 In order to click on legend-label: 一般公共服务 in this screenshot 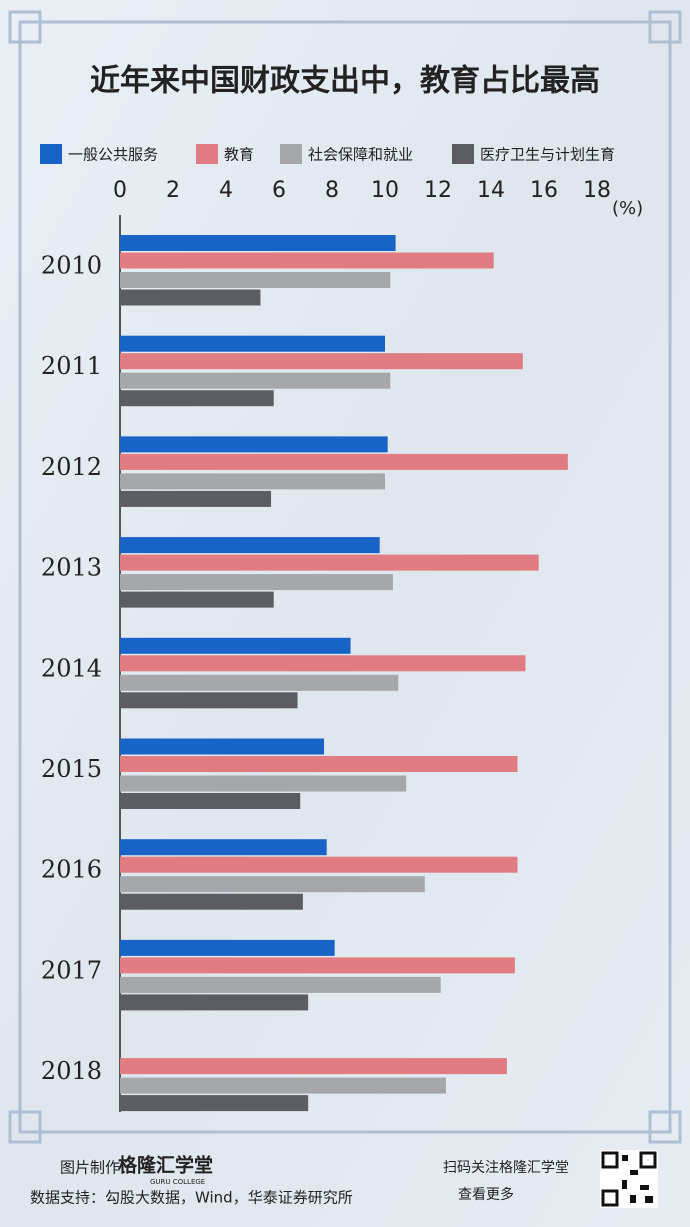, I will do `click(113, 155)`.